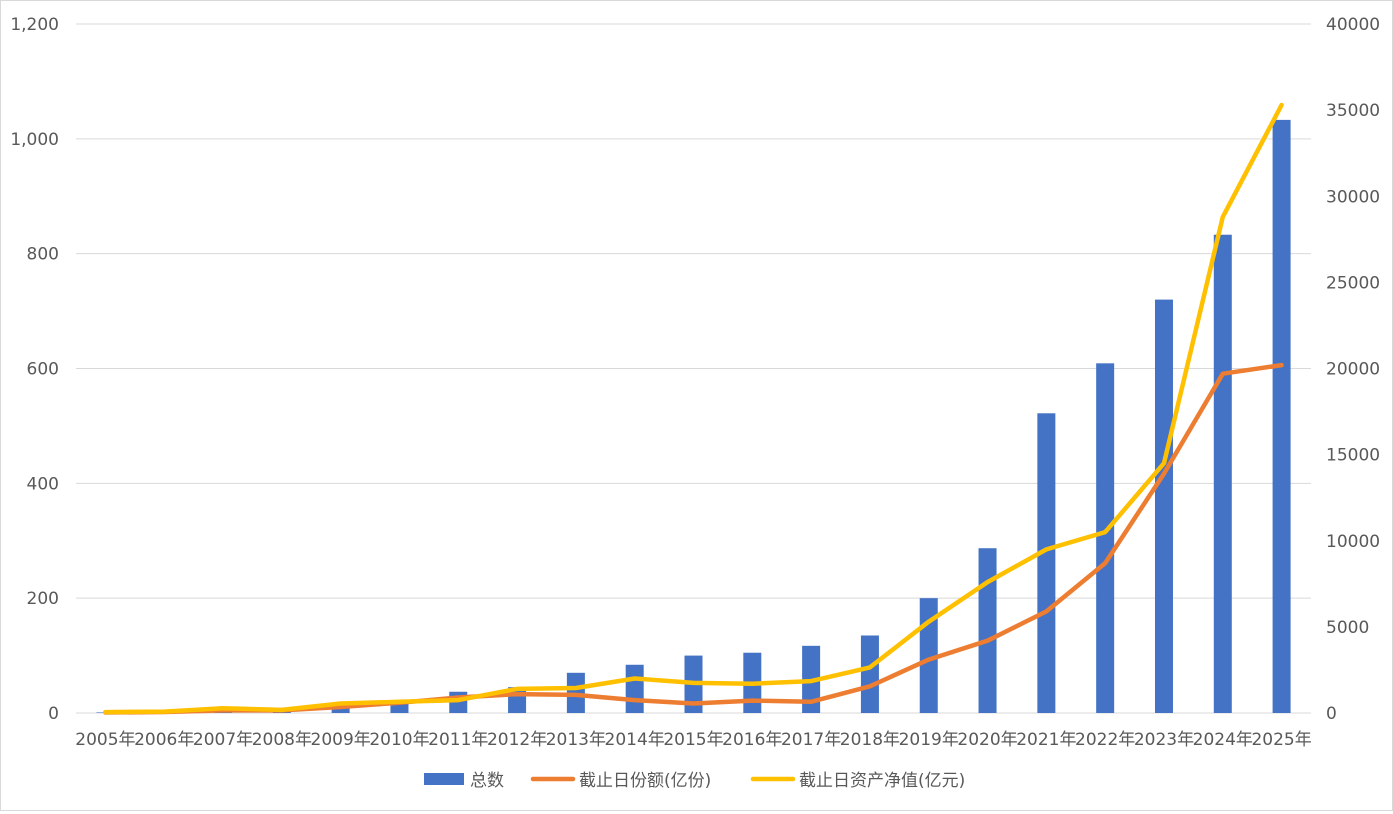 The width and height of the screenshot is (1393, 814). I want to click on right-tick-label: 10000, so click(1353, 542).